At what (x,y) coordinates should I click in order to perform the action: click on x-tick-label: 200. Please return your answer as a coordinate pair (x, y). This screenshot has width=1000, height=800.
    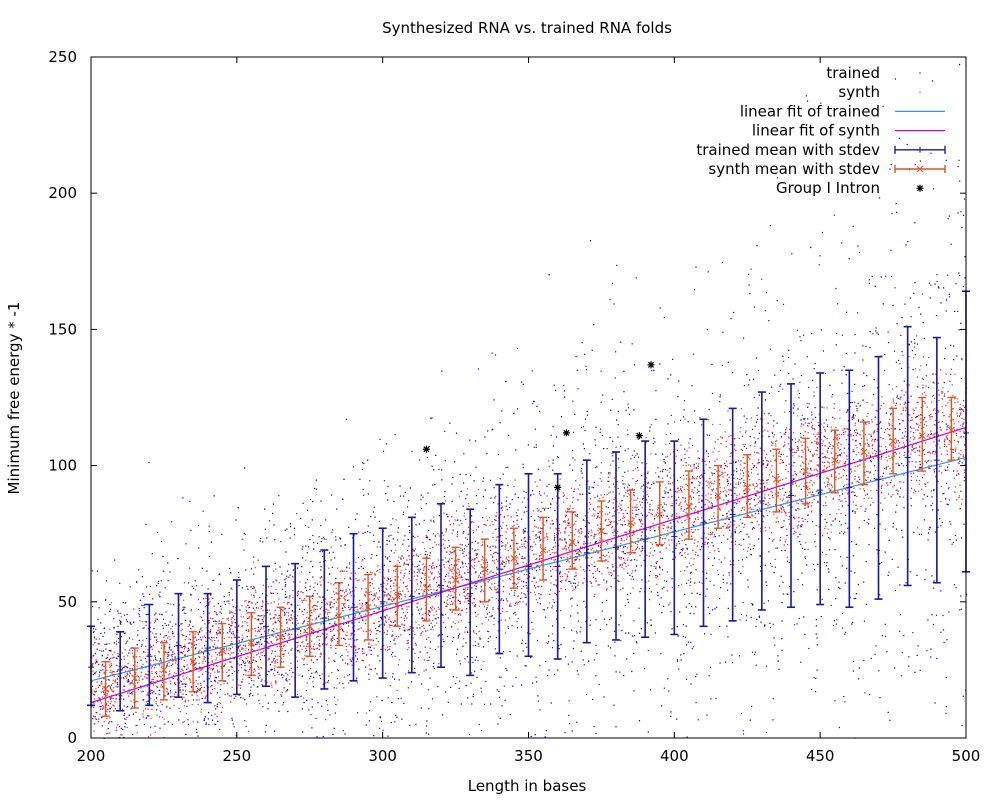
    Looking at the image, I should click on (91, 756).